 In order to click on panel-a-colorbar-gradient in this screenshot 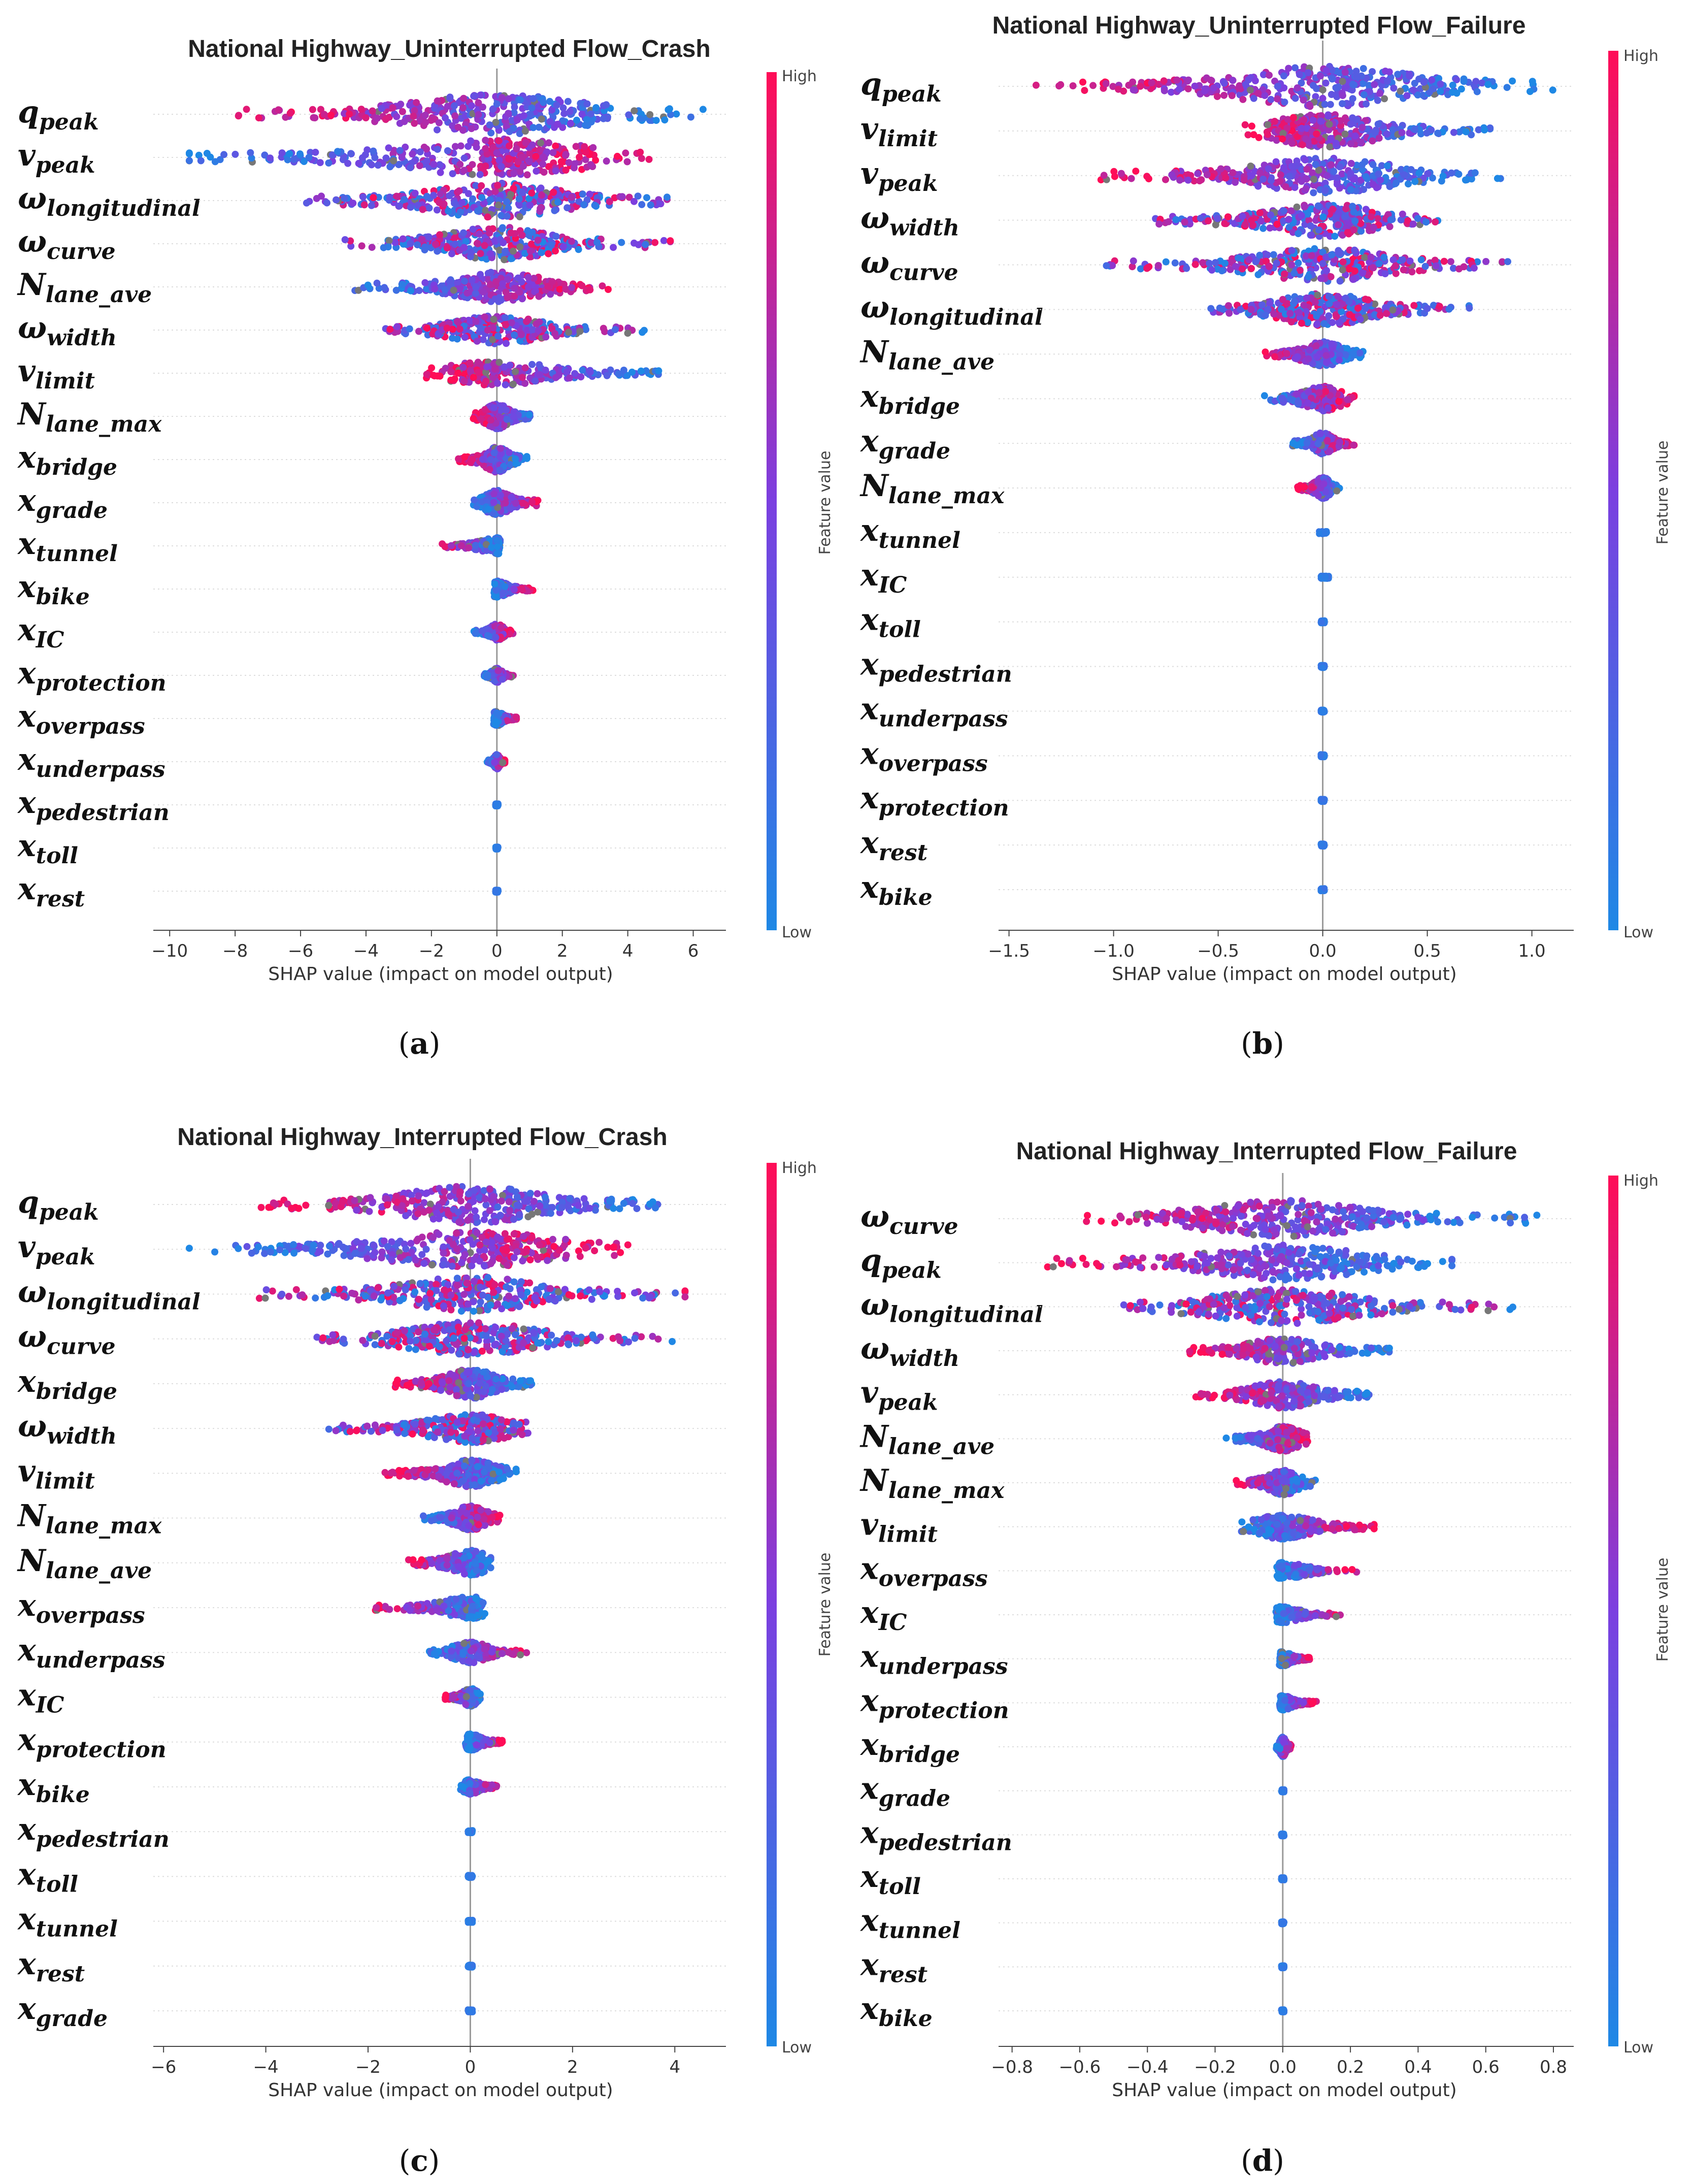, I will do `click(772, 501)`.